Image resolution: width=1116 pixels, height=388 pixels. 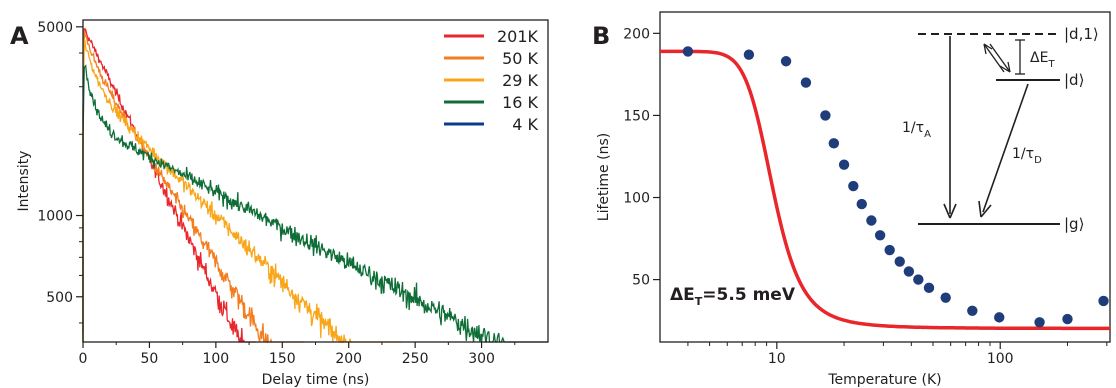 What do you see at coordinates (297, 354) in the screenshot?
I see `x-axis-ticks: 0 50 100 150 200 250 300` at bounding box center [297, 354].